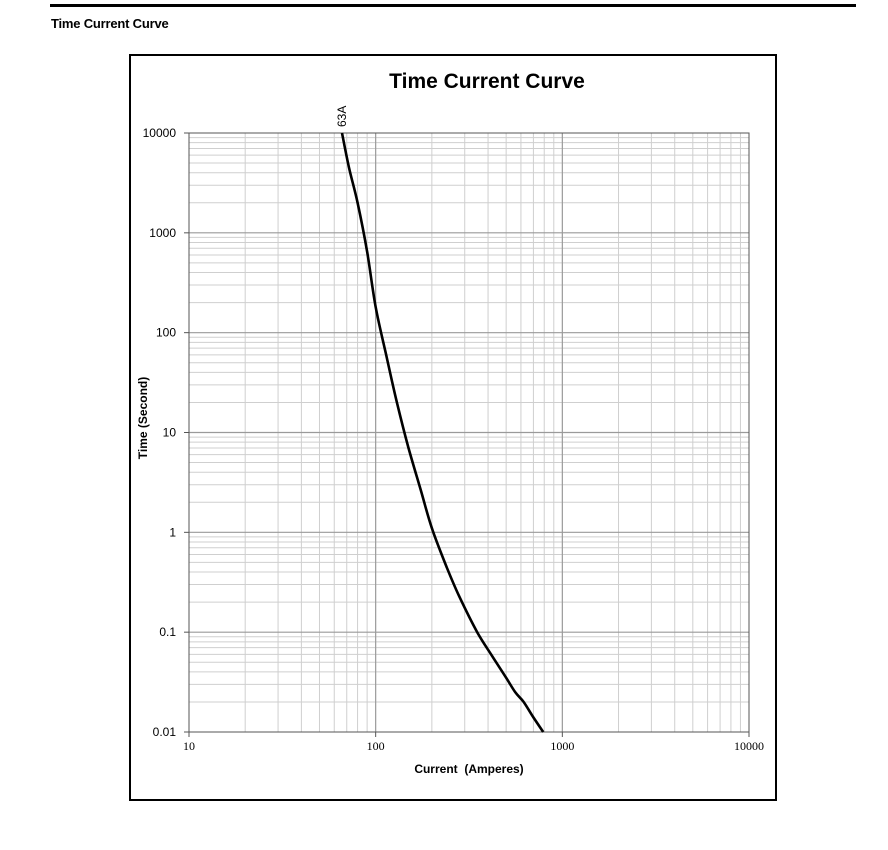 The width and height of the screenshot is (888, 850). Describe the element at coordinates (110, 23) in the screenshot. I see `section-heading: Time Current Curve` at that location.